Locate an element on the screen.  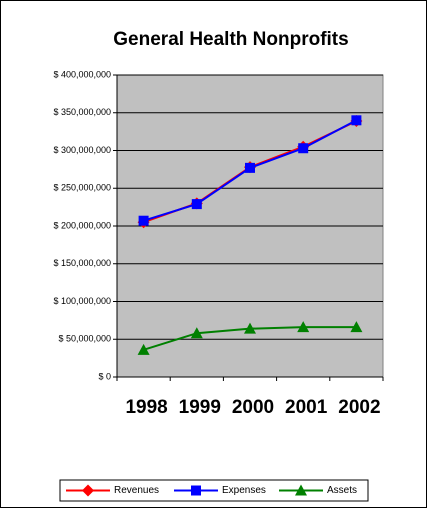
y-tick-label: $ 100,000,000 is located at coordinates (82, 301).